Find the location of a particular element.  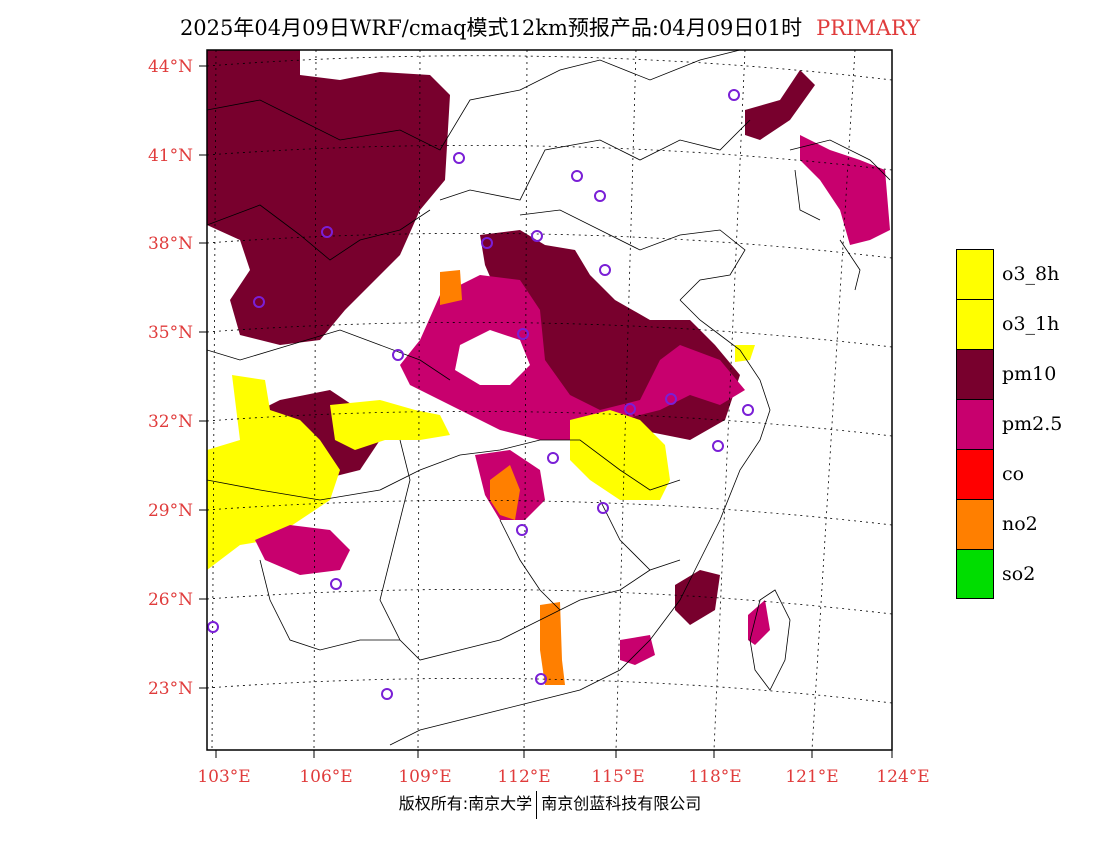

copyright-footer: 版权所有:南京大学 南京创蓝科技有限公司 is located at coordinates (550, 804).